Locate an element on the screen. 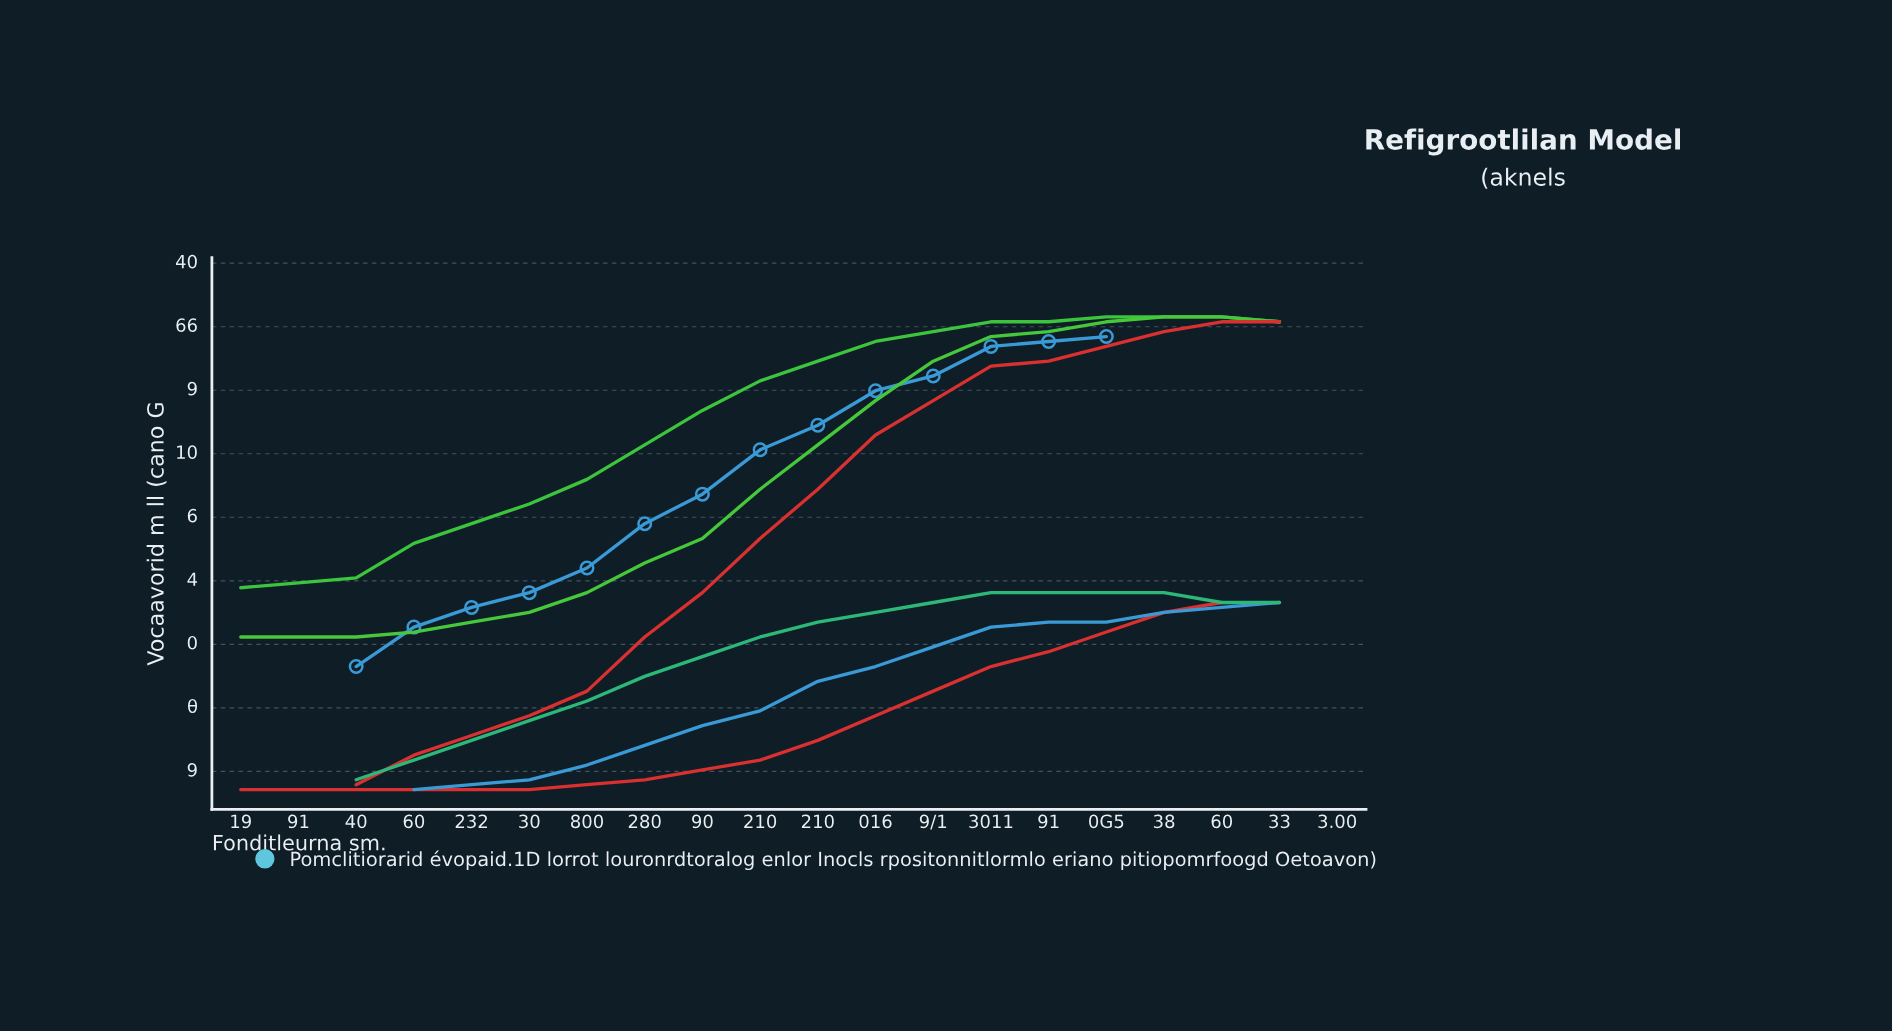 This screenshot has width=1892, height=1031. x-tick-label: 0G5 is located at coordinates (1106, 821).